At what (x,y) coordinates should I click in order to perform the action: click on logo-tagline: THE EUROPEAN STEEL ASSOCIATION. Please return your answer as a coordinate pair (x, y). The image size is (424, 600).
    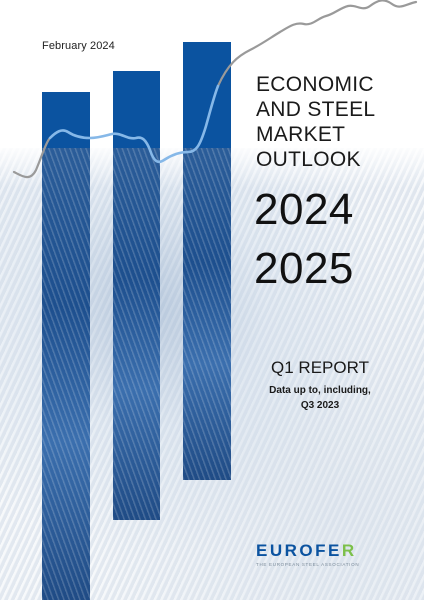
    Looking at the image, I should click on (308, 564).